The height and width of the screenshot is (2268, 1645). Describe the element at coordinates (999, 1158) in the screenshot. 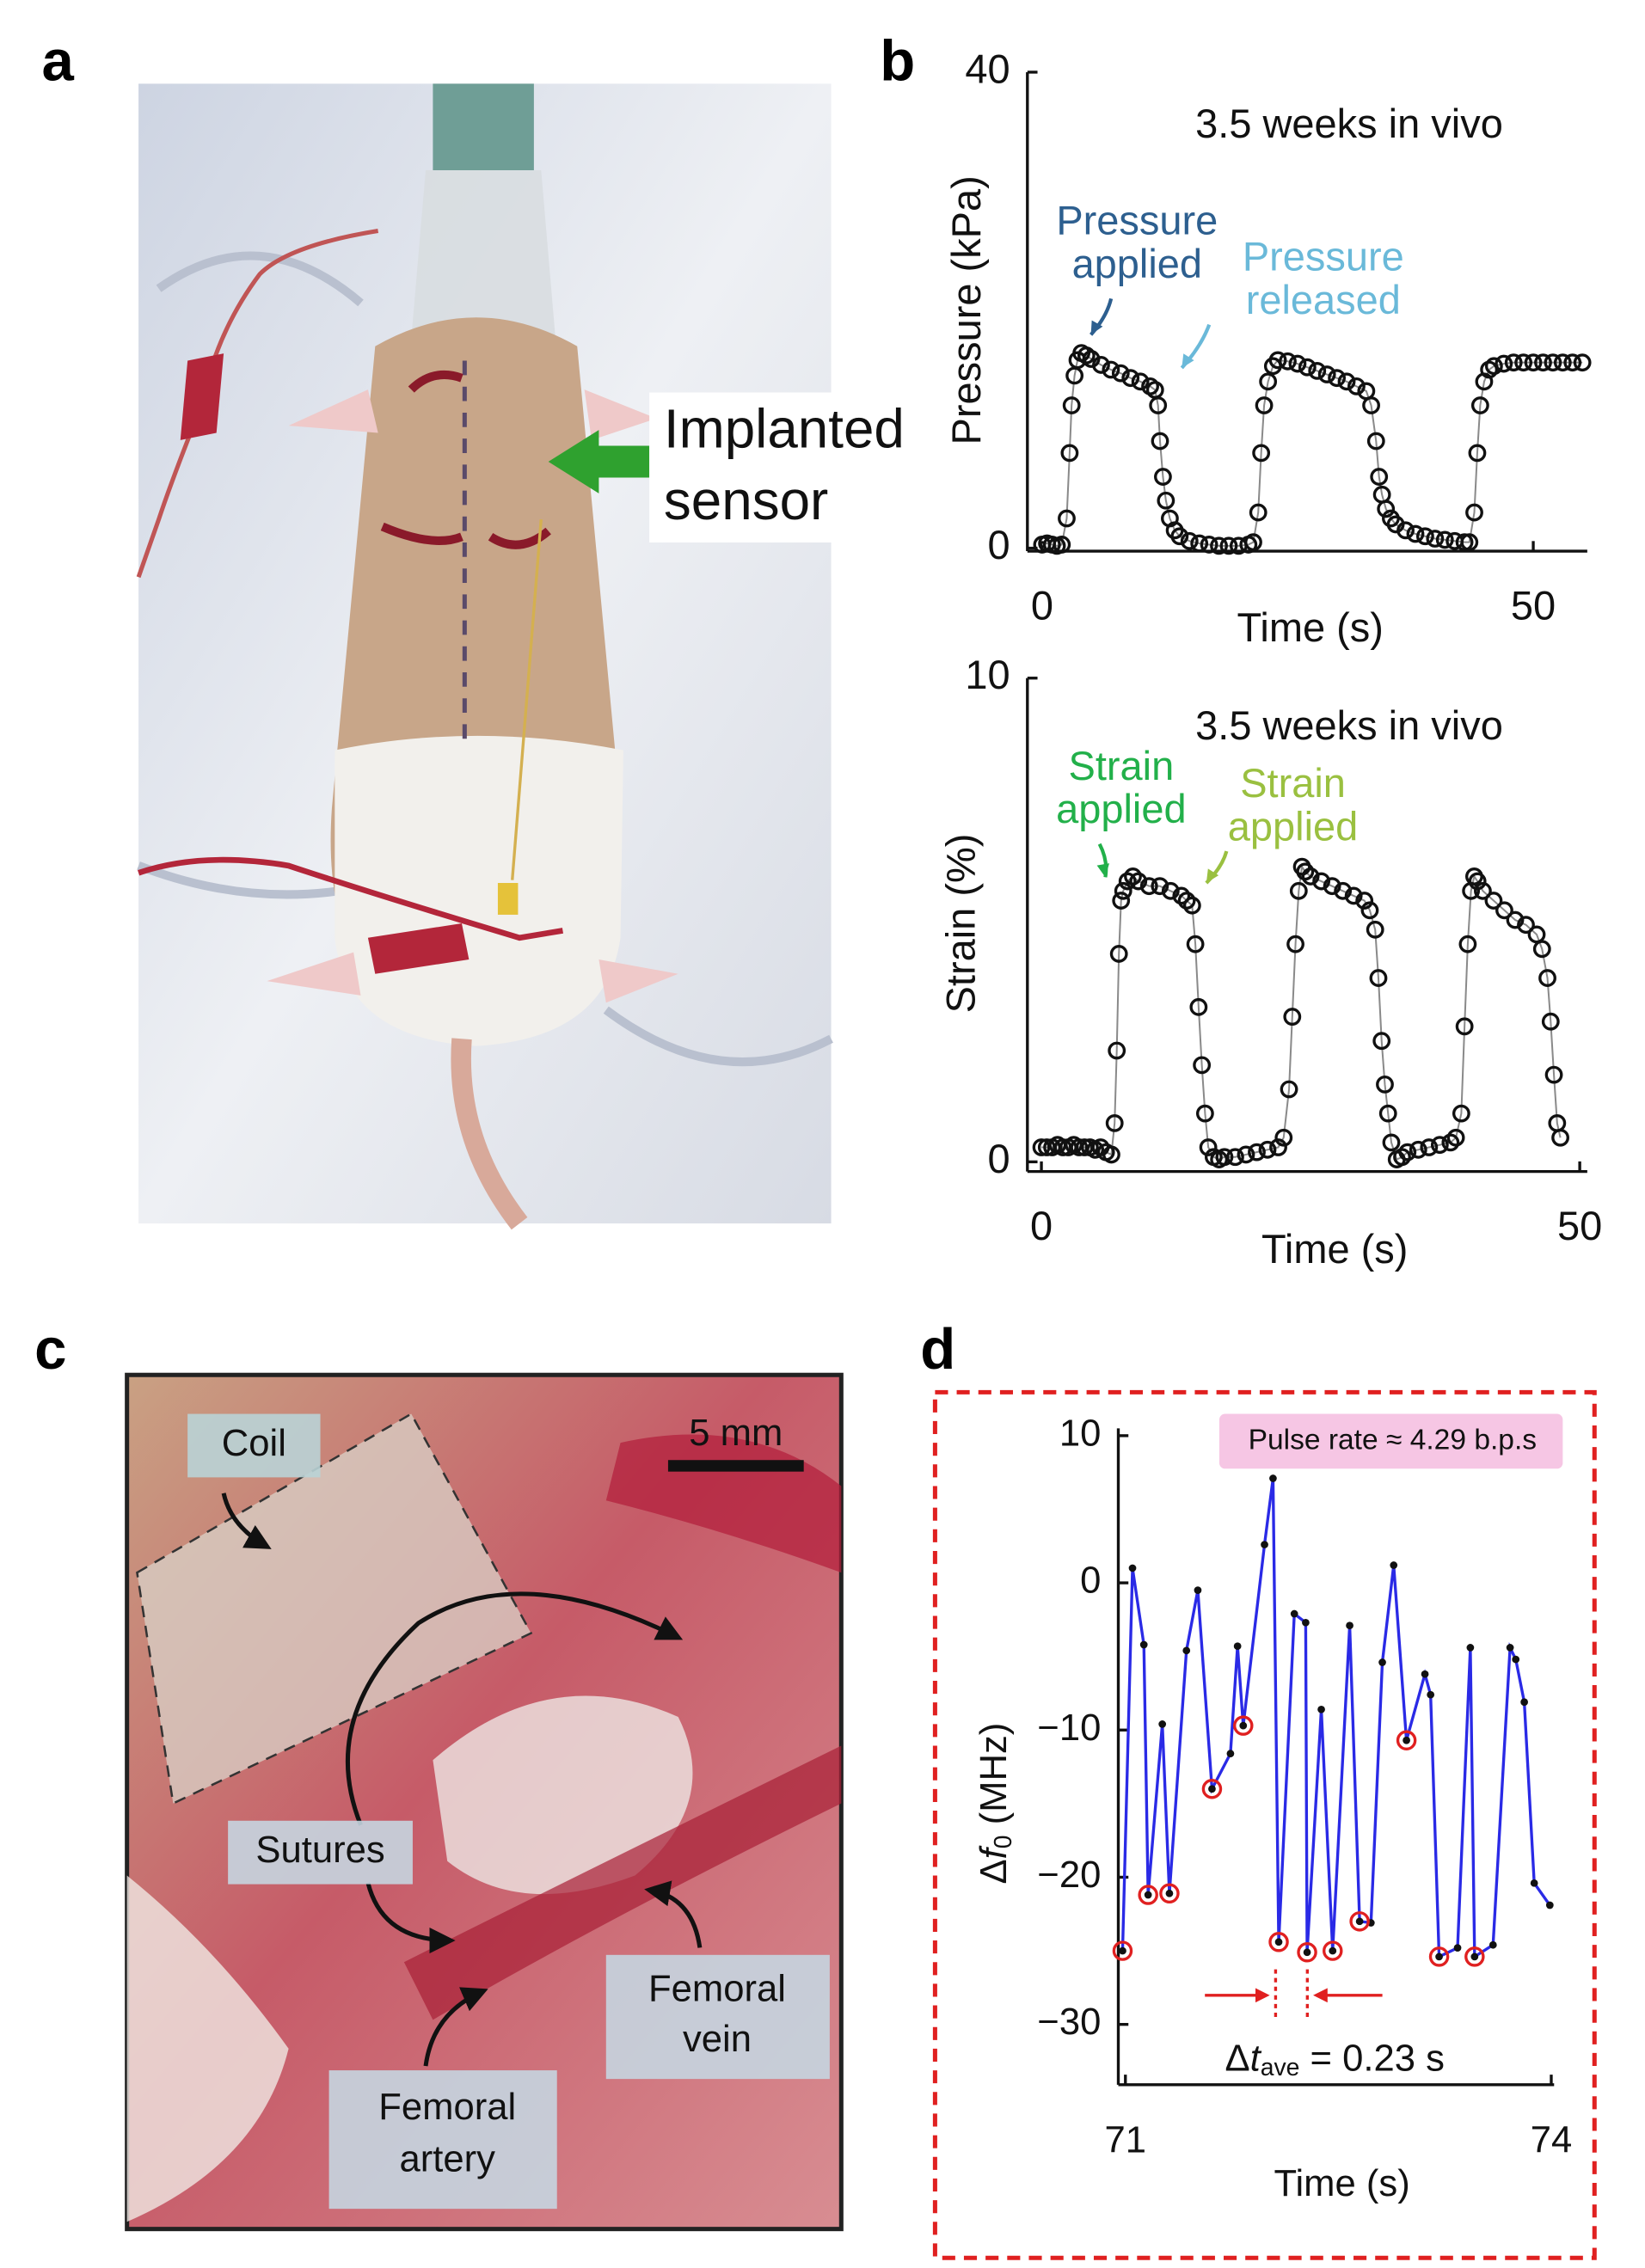

I see `y-tick-label: 0` at that location.